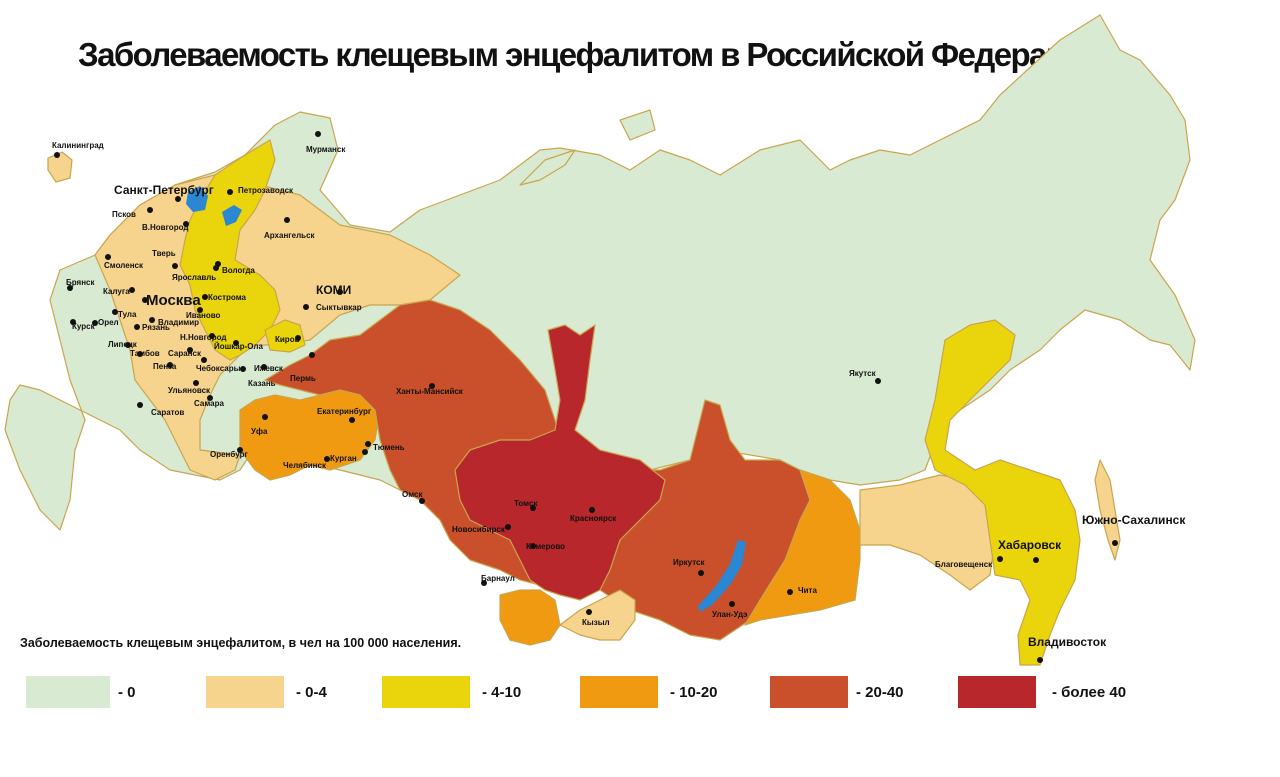 Image resolution: width=1280 pixels, height=777 pixels. Describe the element at coordinates (218, 368) in the screenshot. I see `city-label-cheboksary: Чебоксары` at that location.